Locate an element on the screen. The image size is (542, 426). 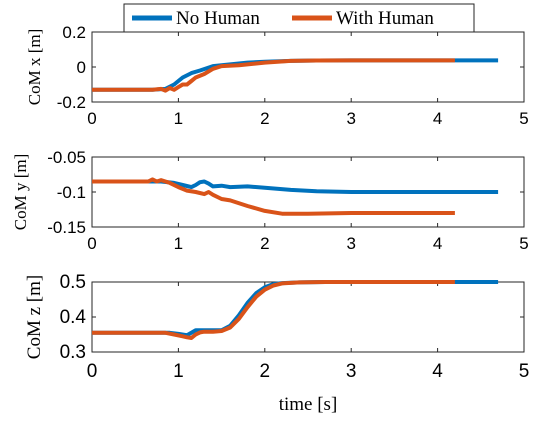
ylabel-com-y: CoM y [m] is located at coordinates (20, 192).